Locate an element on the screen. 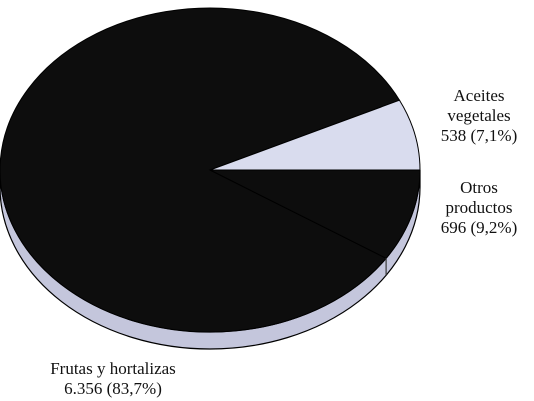 The width and height of the screenshot is (534, 401). slice-label-frutas-value: 6.356 (83,7%) is located at coordinates (113, 388).